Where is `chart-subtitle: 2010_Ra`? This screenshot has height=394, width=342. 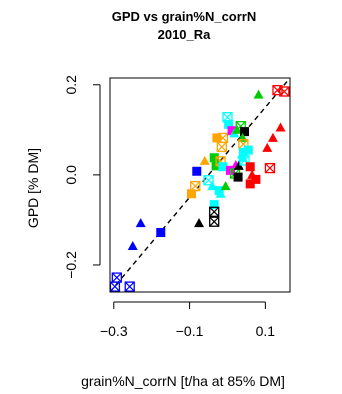
chart-subtitle: 2010_Ra is located at coordinates (185, 34).